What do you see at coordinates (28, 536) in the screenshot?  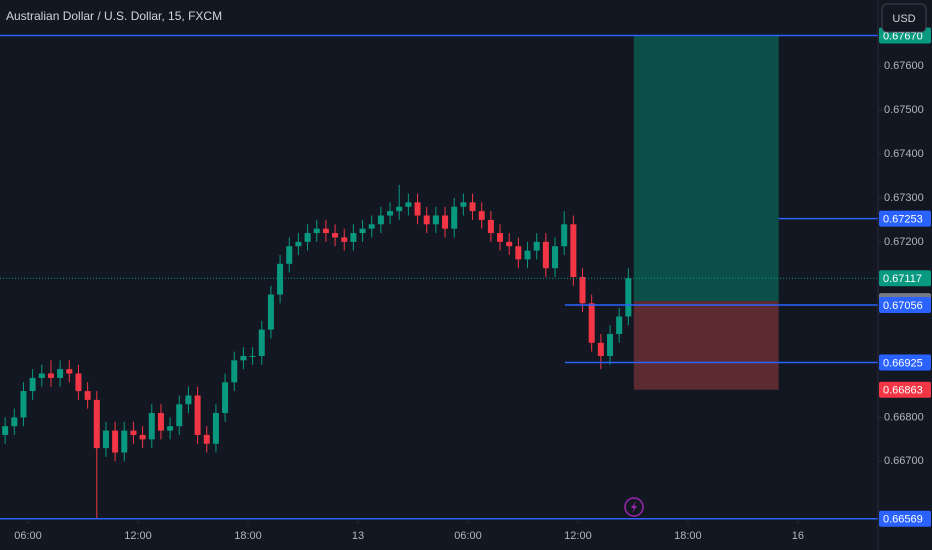 I see `x-tick-label: 06:00` at bounding box center [28, 536].